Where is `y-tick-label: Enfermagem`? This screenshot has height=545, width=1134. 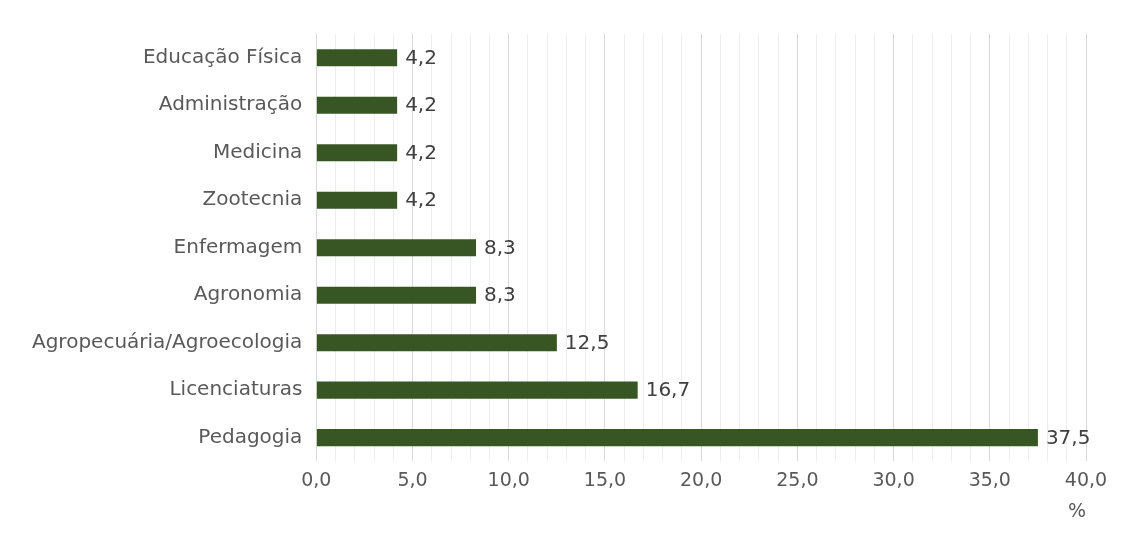 y-tick-label: Enfermagem is located at coordinates (238, 245).